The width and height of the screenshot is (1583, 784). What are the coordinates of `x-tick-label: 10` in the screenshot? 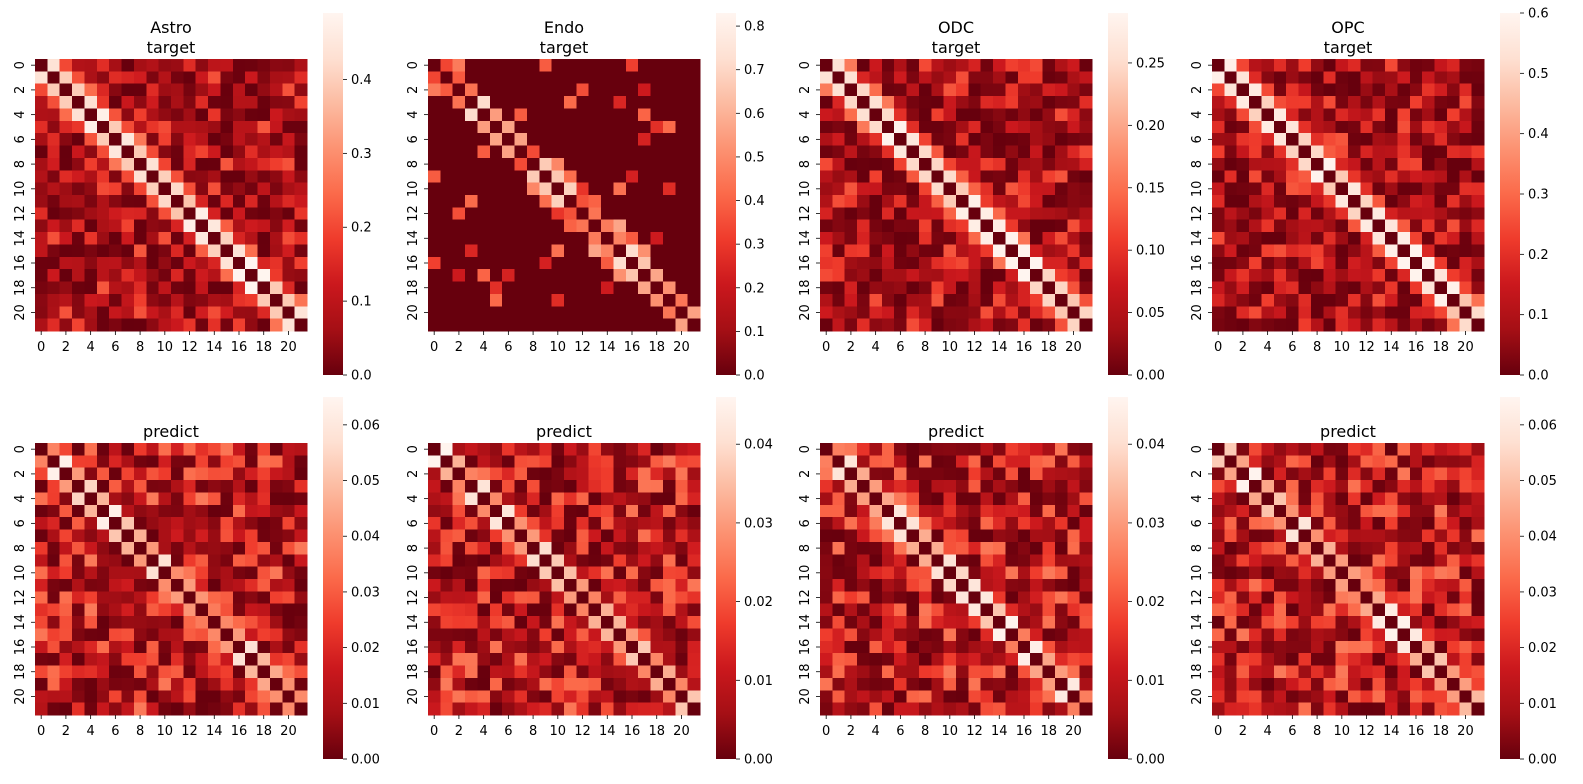 It's located at (165, 347).